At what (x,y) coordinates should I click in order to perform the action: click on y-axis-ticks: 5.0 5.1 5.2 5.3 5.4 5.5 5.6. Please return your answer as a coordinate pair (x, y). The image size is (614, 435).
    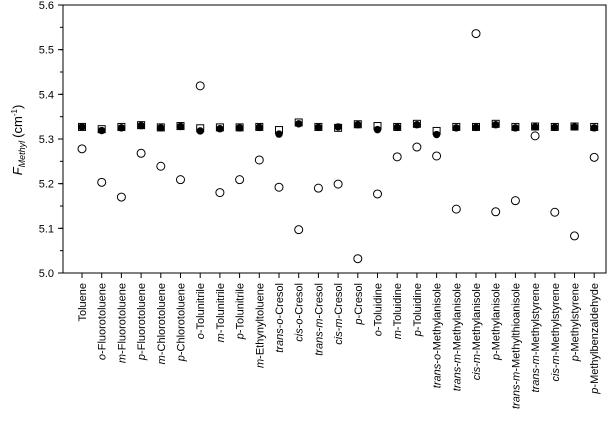
    Looking at the image, I should click on (51, 140).